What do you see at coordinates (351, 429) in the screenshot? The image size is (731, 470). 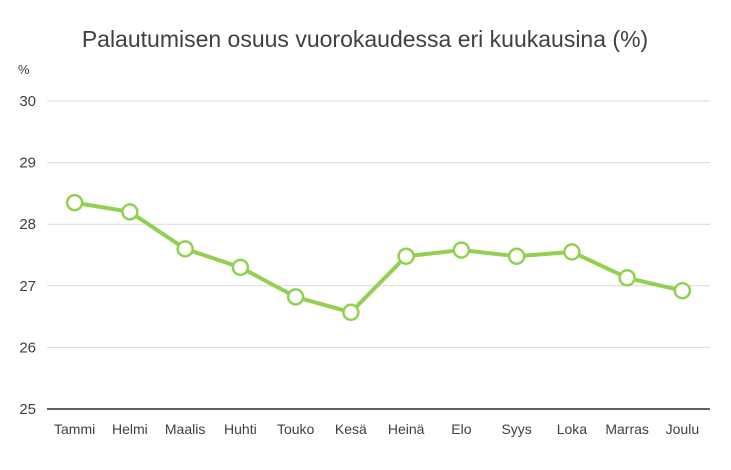 I see `x-tick-label: Kesä` at bounding box center [351, 429].